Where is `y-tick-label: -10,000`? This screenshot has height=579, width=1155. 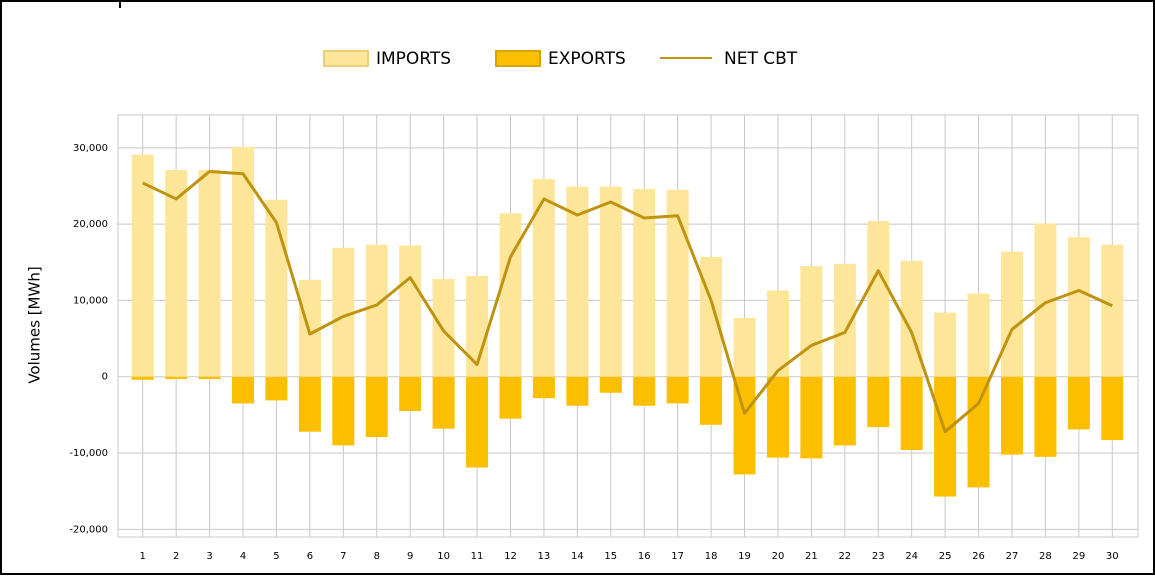 y-tick-label: -10,000 is located at coordinates (88, 453).